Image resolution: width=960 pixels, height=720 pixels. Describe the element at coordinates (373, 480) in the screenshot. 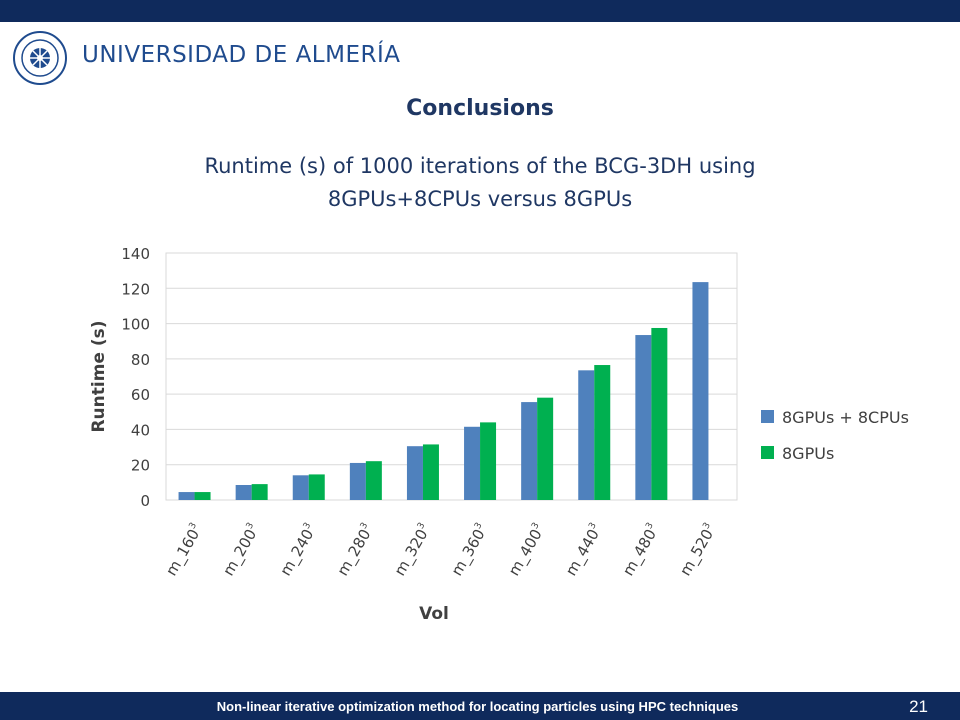

I see `bar-gpus-m280` at that location.